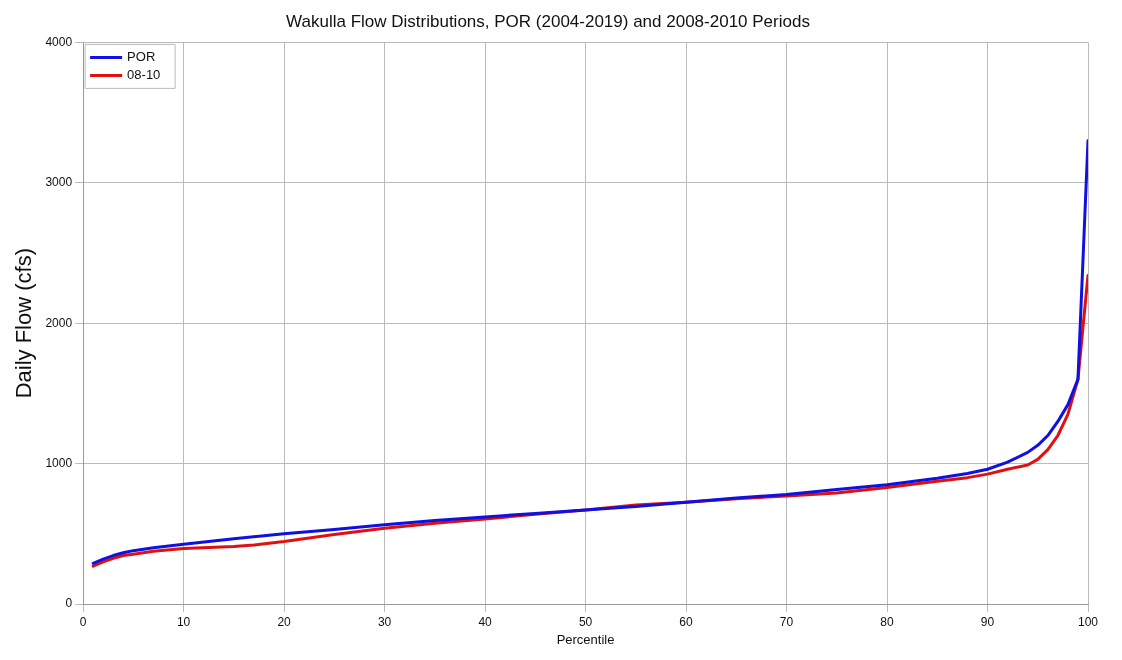 Image resolution: width=1122 pixels, height=660 pixels. What do you see at coordinates (887, 621) in the screenshot?
I see `x-tick-label: 80` at bounding box center [887, 621].